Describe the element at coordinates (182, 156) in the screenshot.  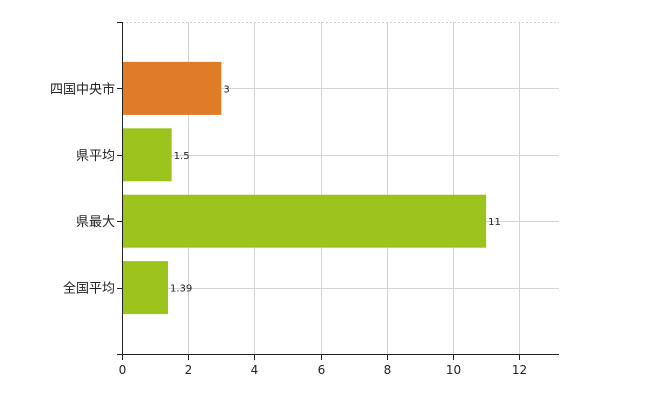
I see `data-label: 1.5` at that location.